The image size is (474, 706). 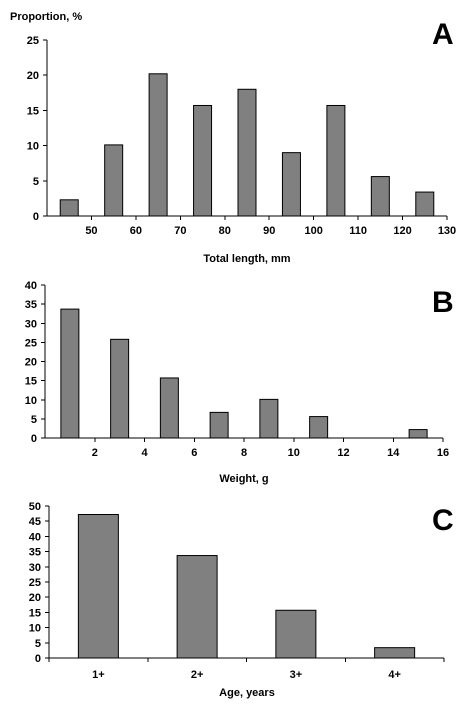 What do you see at coordinates (246, 669) in the screenshot?
I see `panel-c-x-ticks: 1+ 2+ 3+ 4+` at bounding box center [246, 669].